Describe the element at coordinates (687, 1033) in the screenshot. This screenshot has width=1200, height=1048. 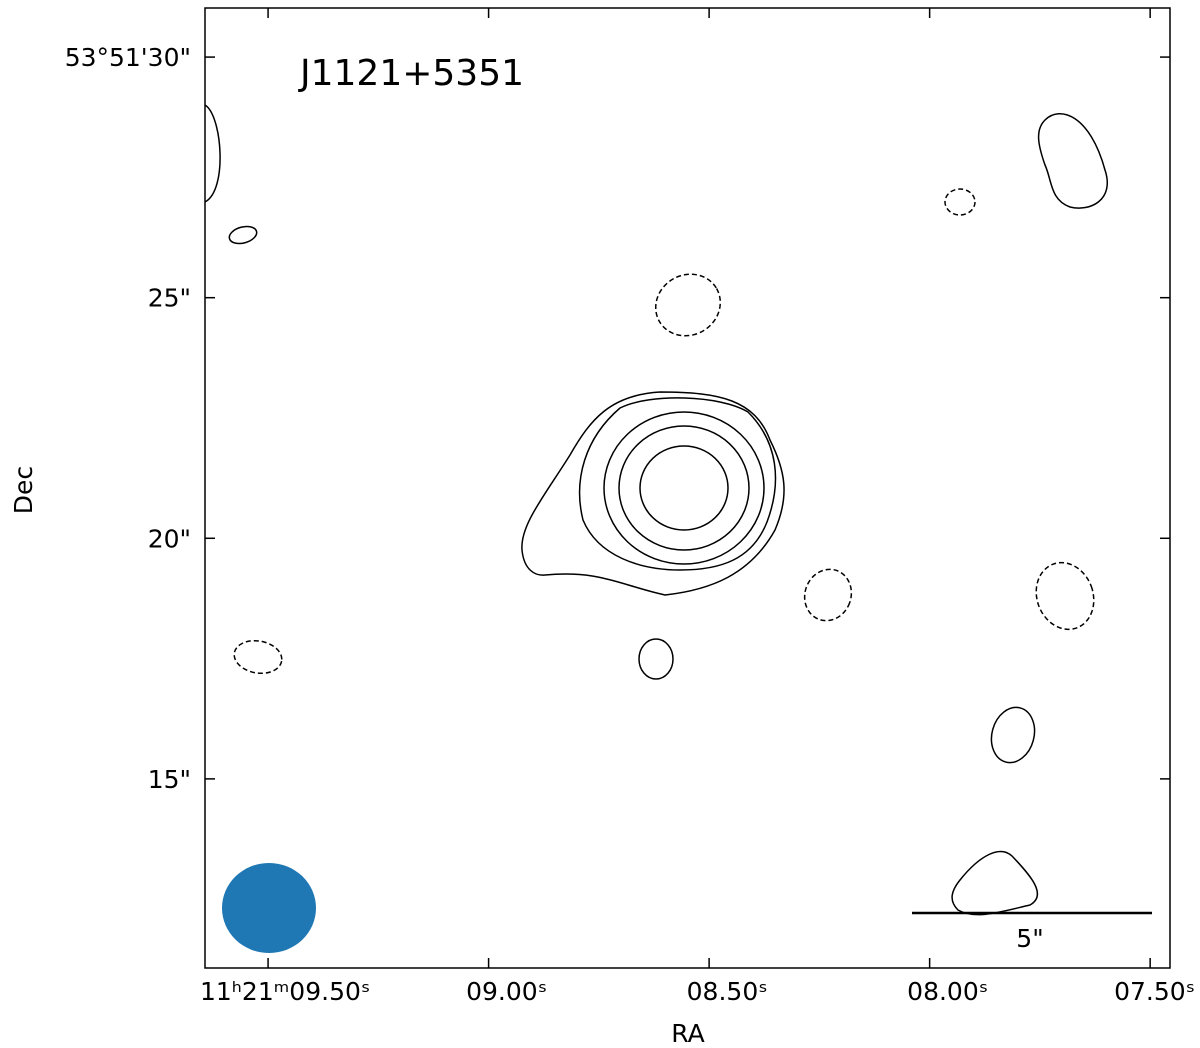
I see `x-axis-label: RA` at that location.